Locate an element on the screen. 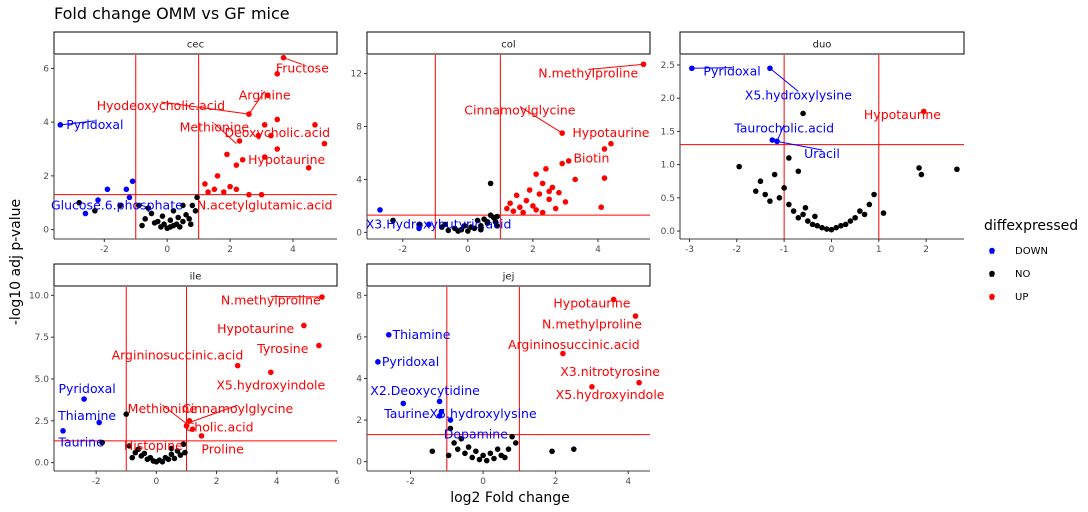 The width and height of the screenshot is (1088, 512). point-label: Pyridoxal is located at coordinates (86, 388).